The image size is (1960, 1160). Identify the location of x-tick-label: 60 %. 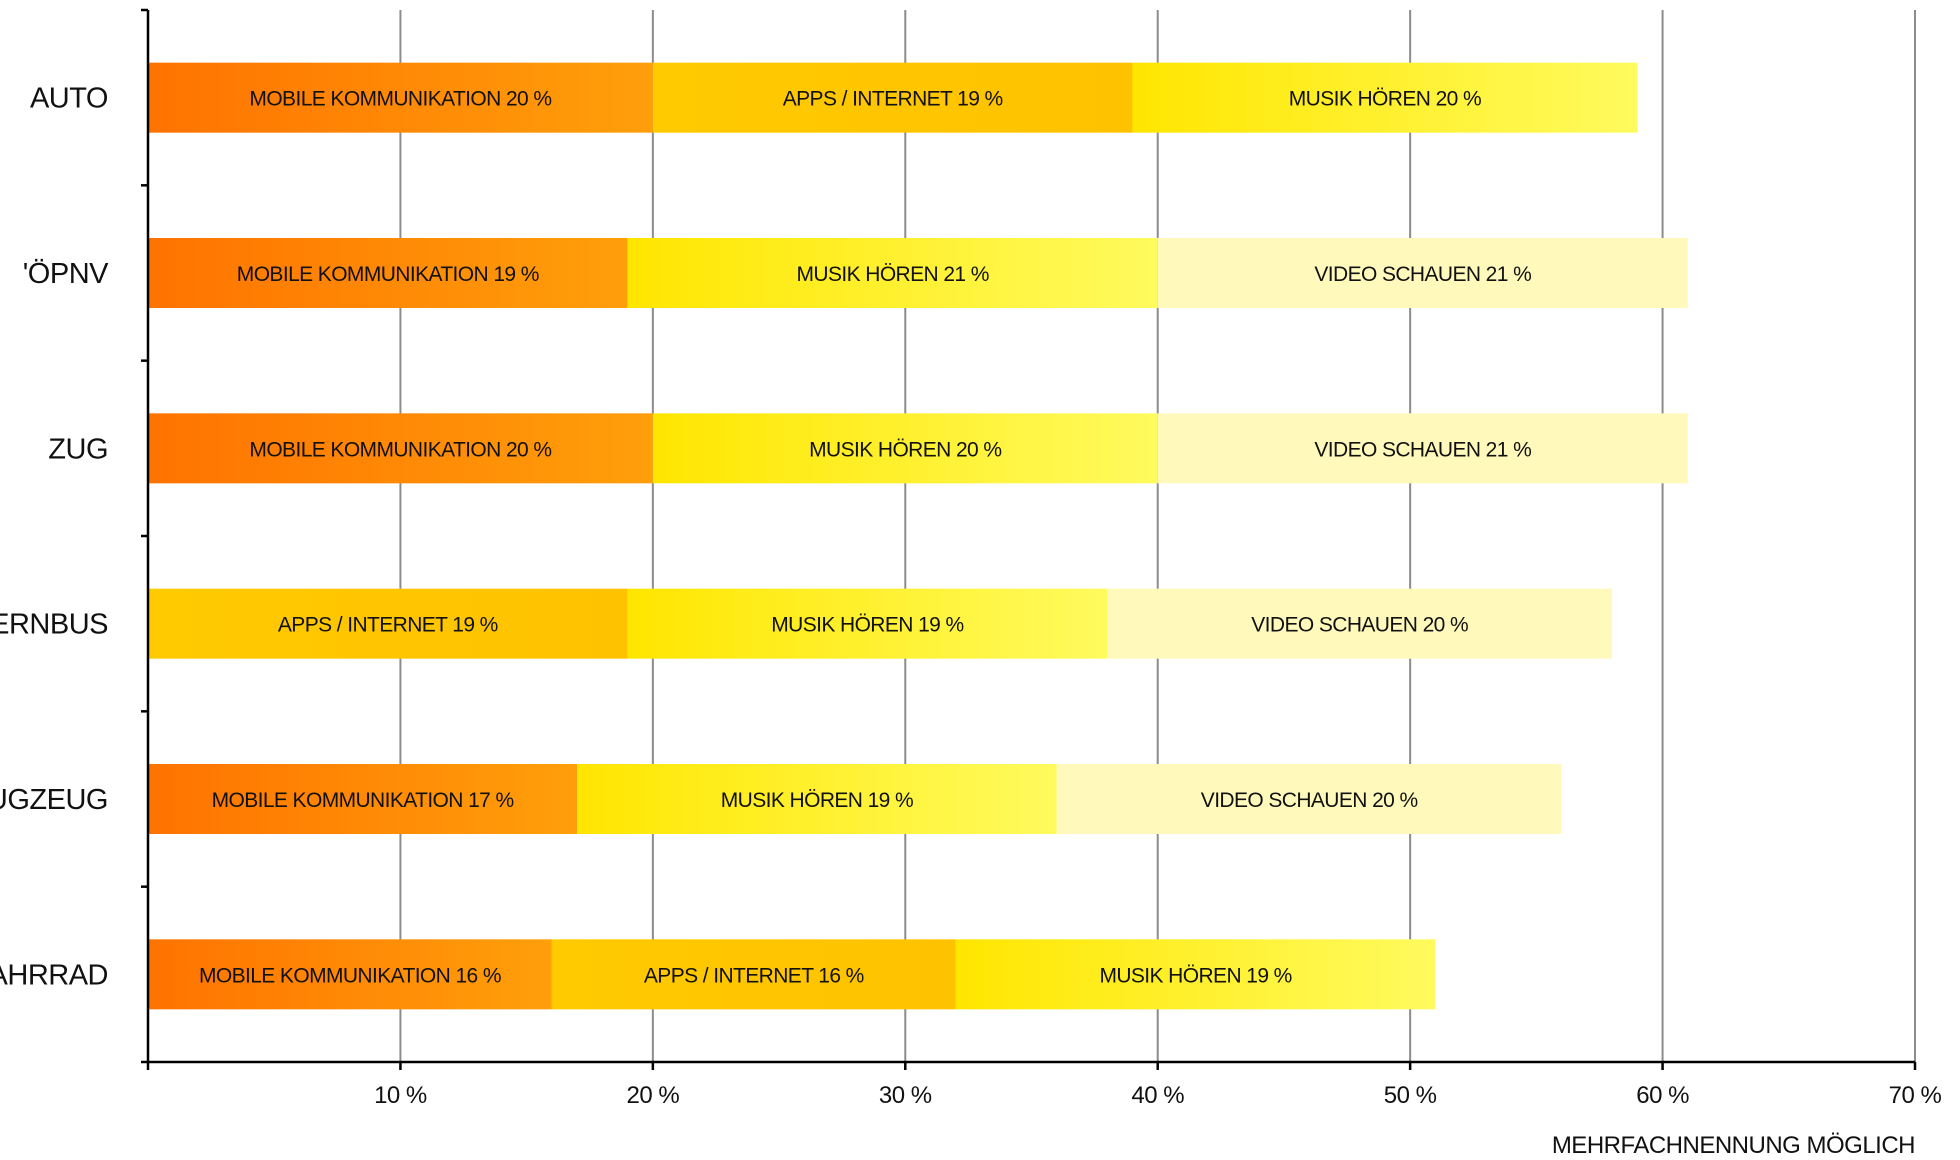
(1662, 1095).